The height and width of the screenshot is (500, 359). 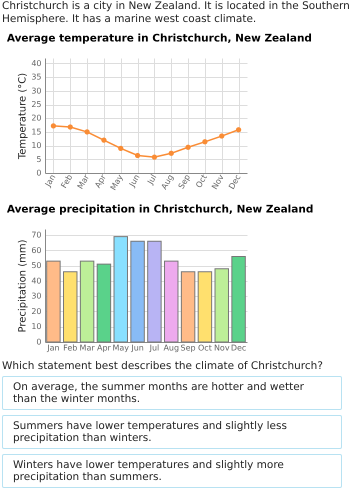 What do you see at coordinates (104, 348) in the screenshot?
I see `x-tick-label: Apr` at bounding box center [104, 348].